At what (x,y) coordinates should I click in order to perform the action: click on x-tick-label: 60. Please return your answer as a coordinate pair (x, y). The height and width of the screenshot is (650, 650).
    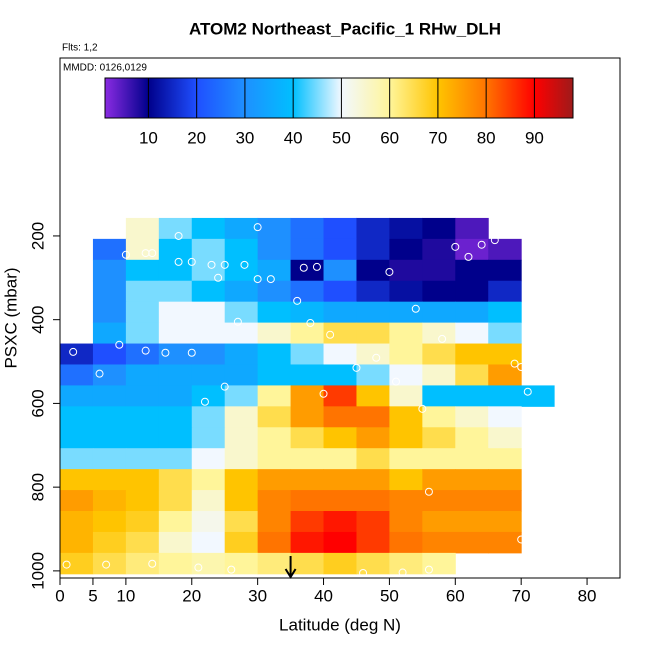
    Looking at the image, I should click on (455, 595).